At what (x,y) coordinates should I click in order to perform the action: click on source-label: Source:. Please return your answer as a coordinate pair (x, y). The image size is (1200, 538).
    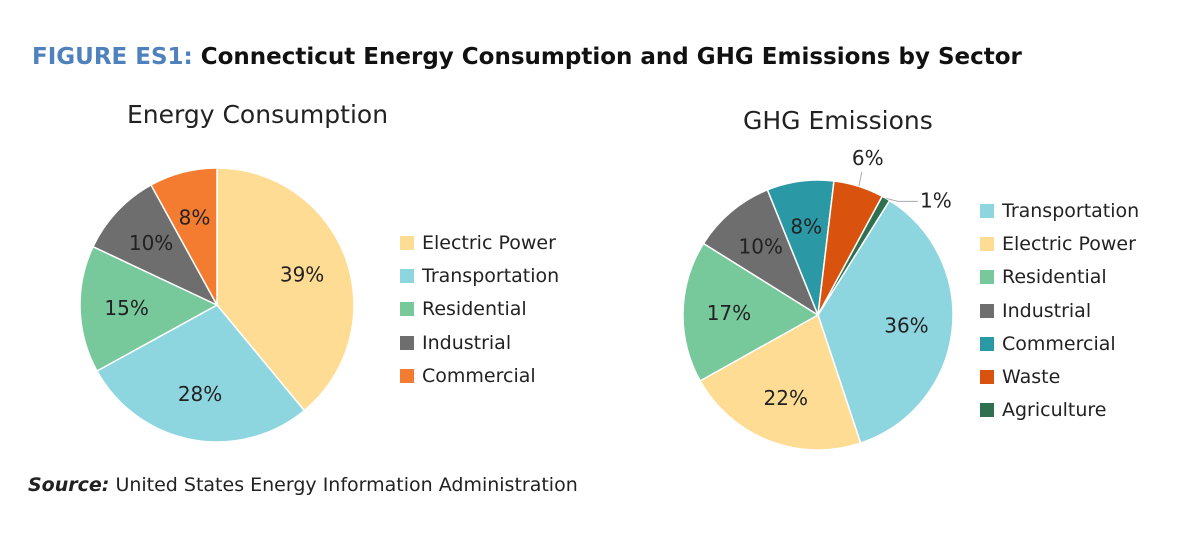
    Looking at the image, I should click on (69, 485).